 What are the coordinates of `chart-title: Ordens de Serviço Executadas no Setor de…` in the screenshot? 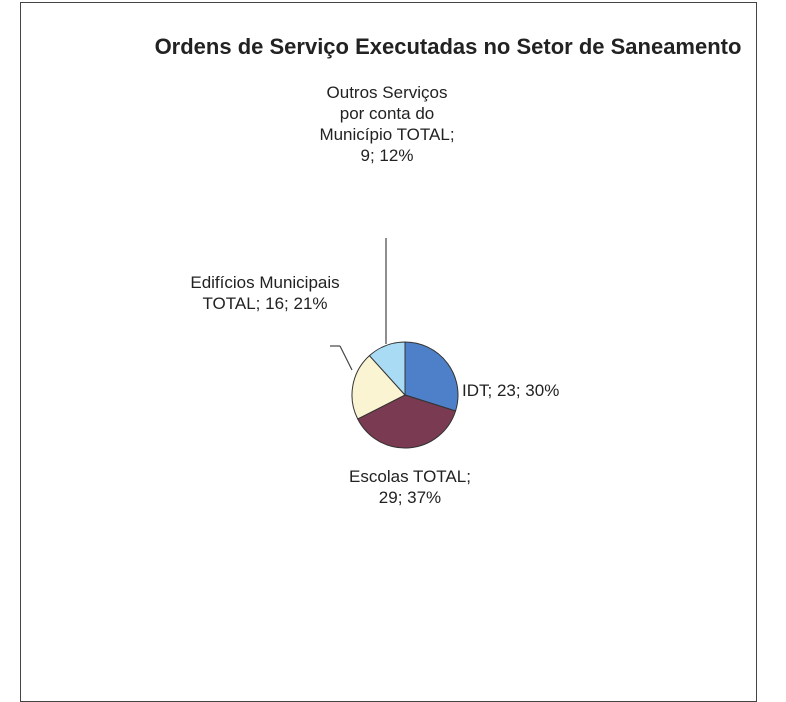 It's located at (448, 46).